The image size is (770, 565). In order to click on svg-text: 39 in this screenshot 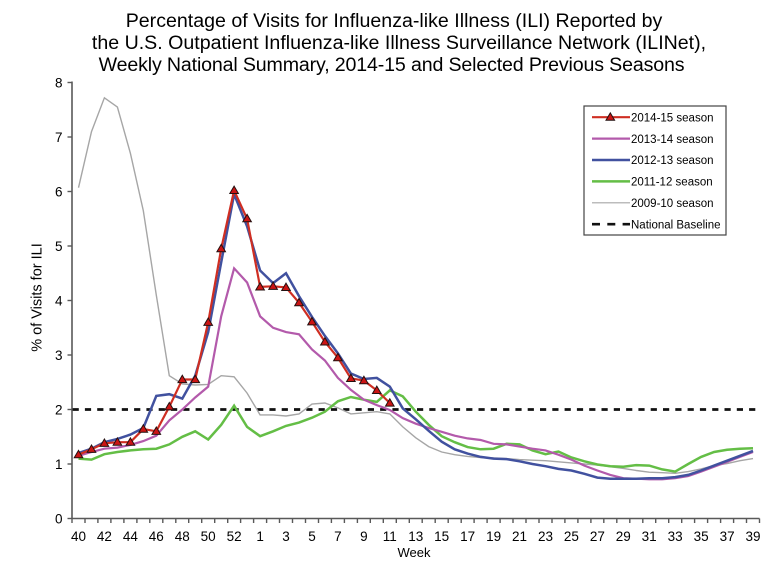, I will do `click(752, 536)`.